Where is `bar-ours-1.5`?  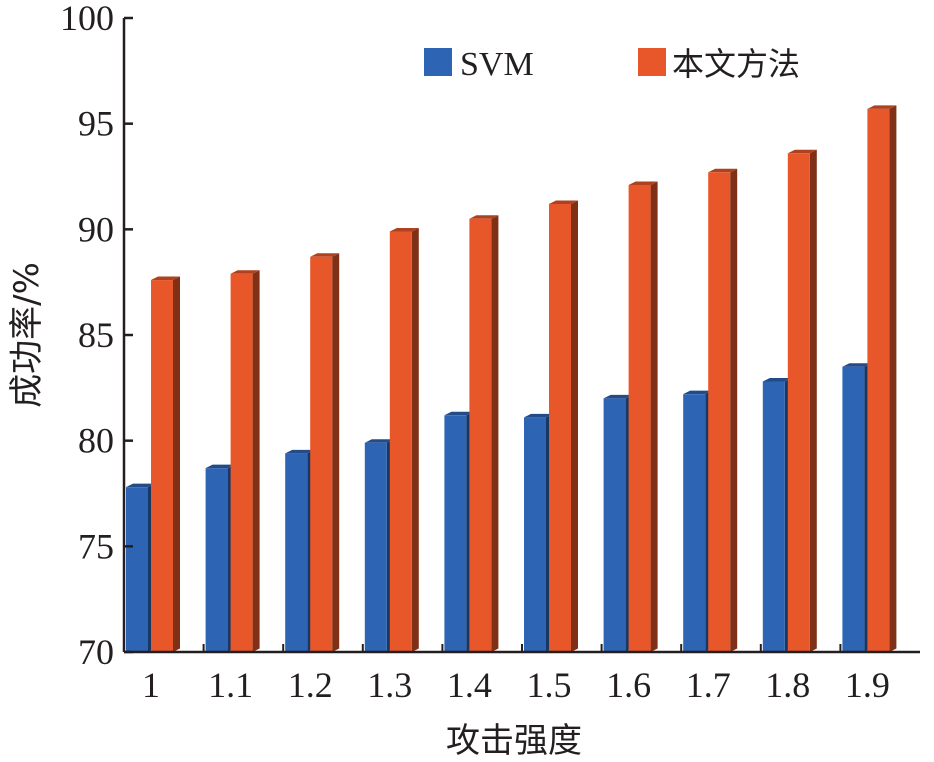
bar-ours-1.5 is located at coordinates (563, 426).